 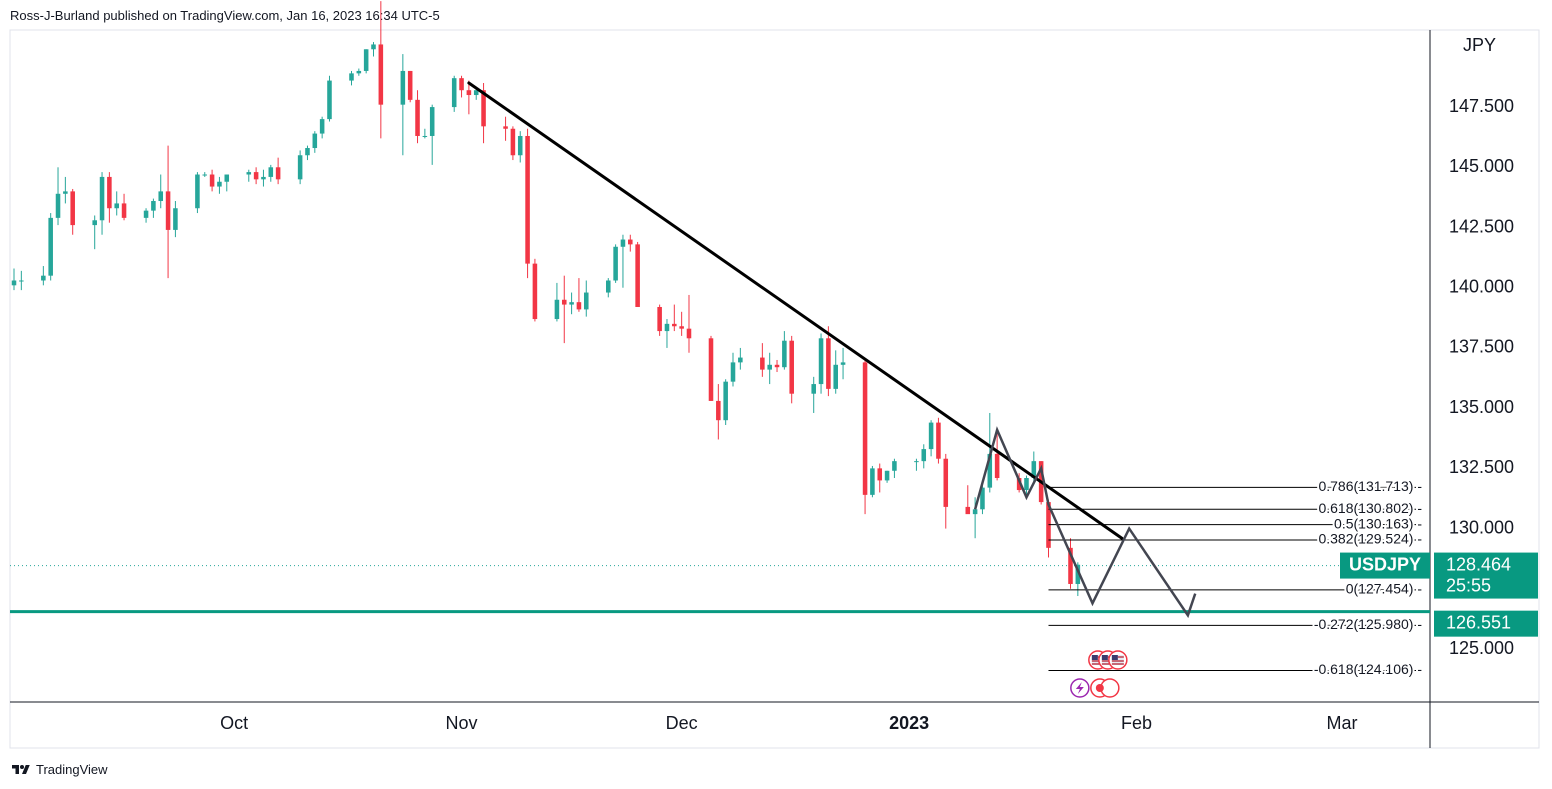 I want to click on last-price-label: 128.464, so click(x=1478, y=564).